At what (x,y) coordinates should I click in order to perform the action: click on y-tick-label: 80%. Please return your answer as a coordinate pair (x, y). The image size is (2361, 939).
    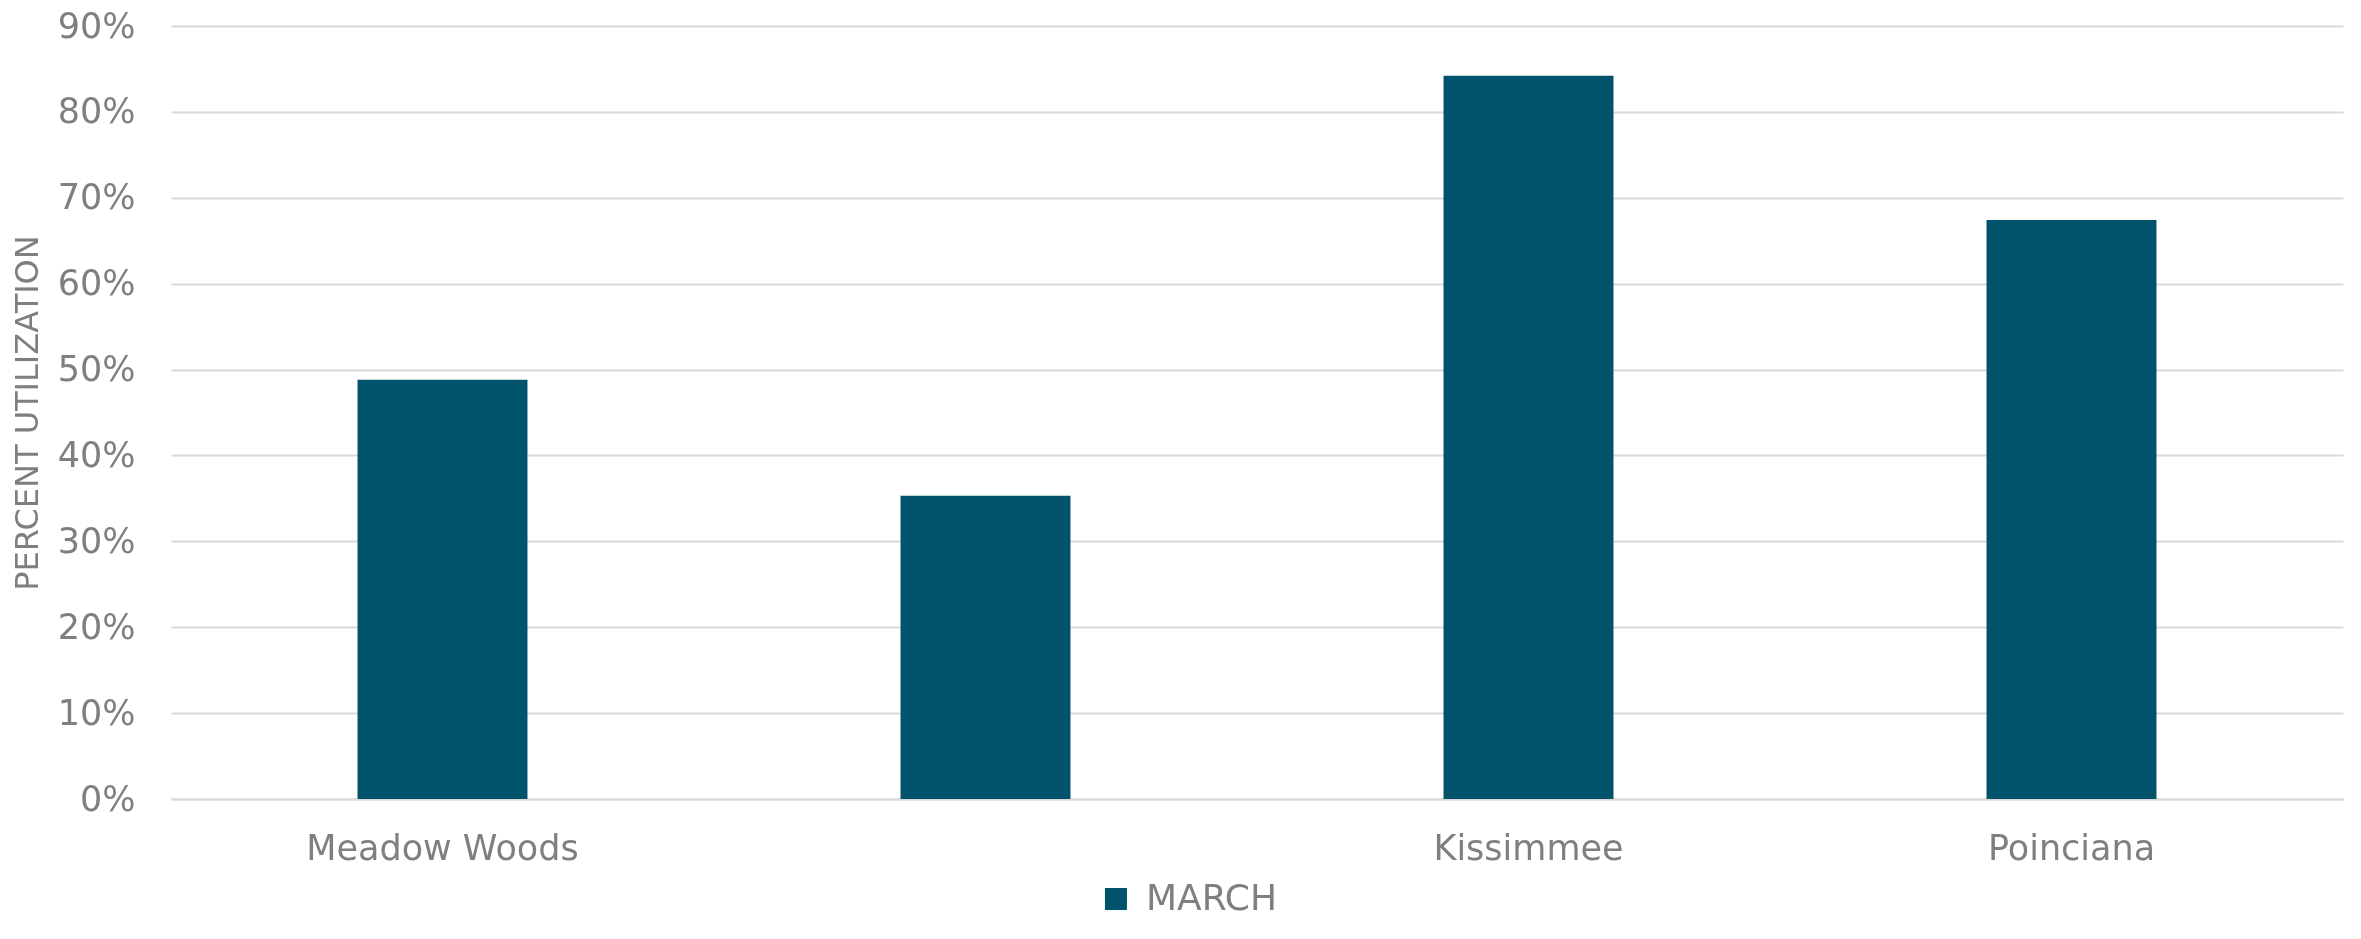
    Looking at the image, I should click on (96, 111).